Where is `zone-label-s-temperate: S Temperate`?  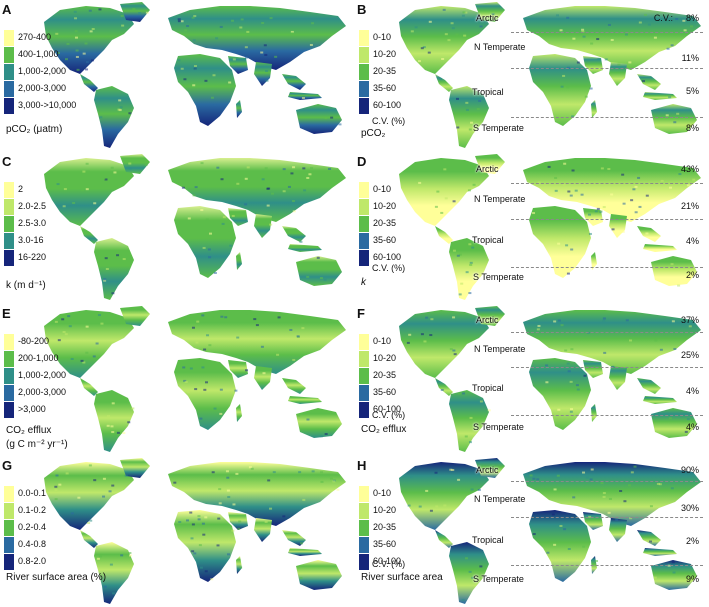
zone-label-s-temperate: S Temperate is located at coordinates (498, 128).